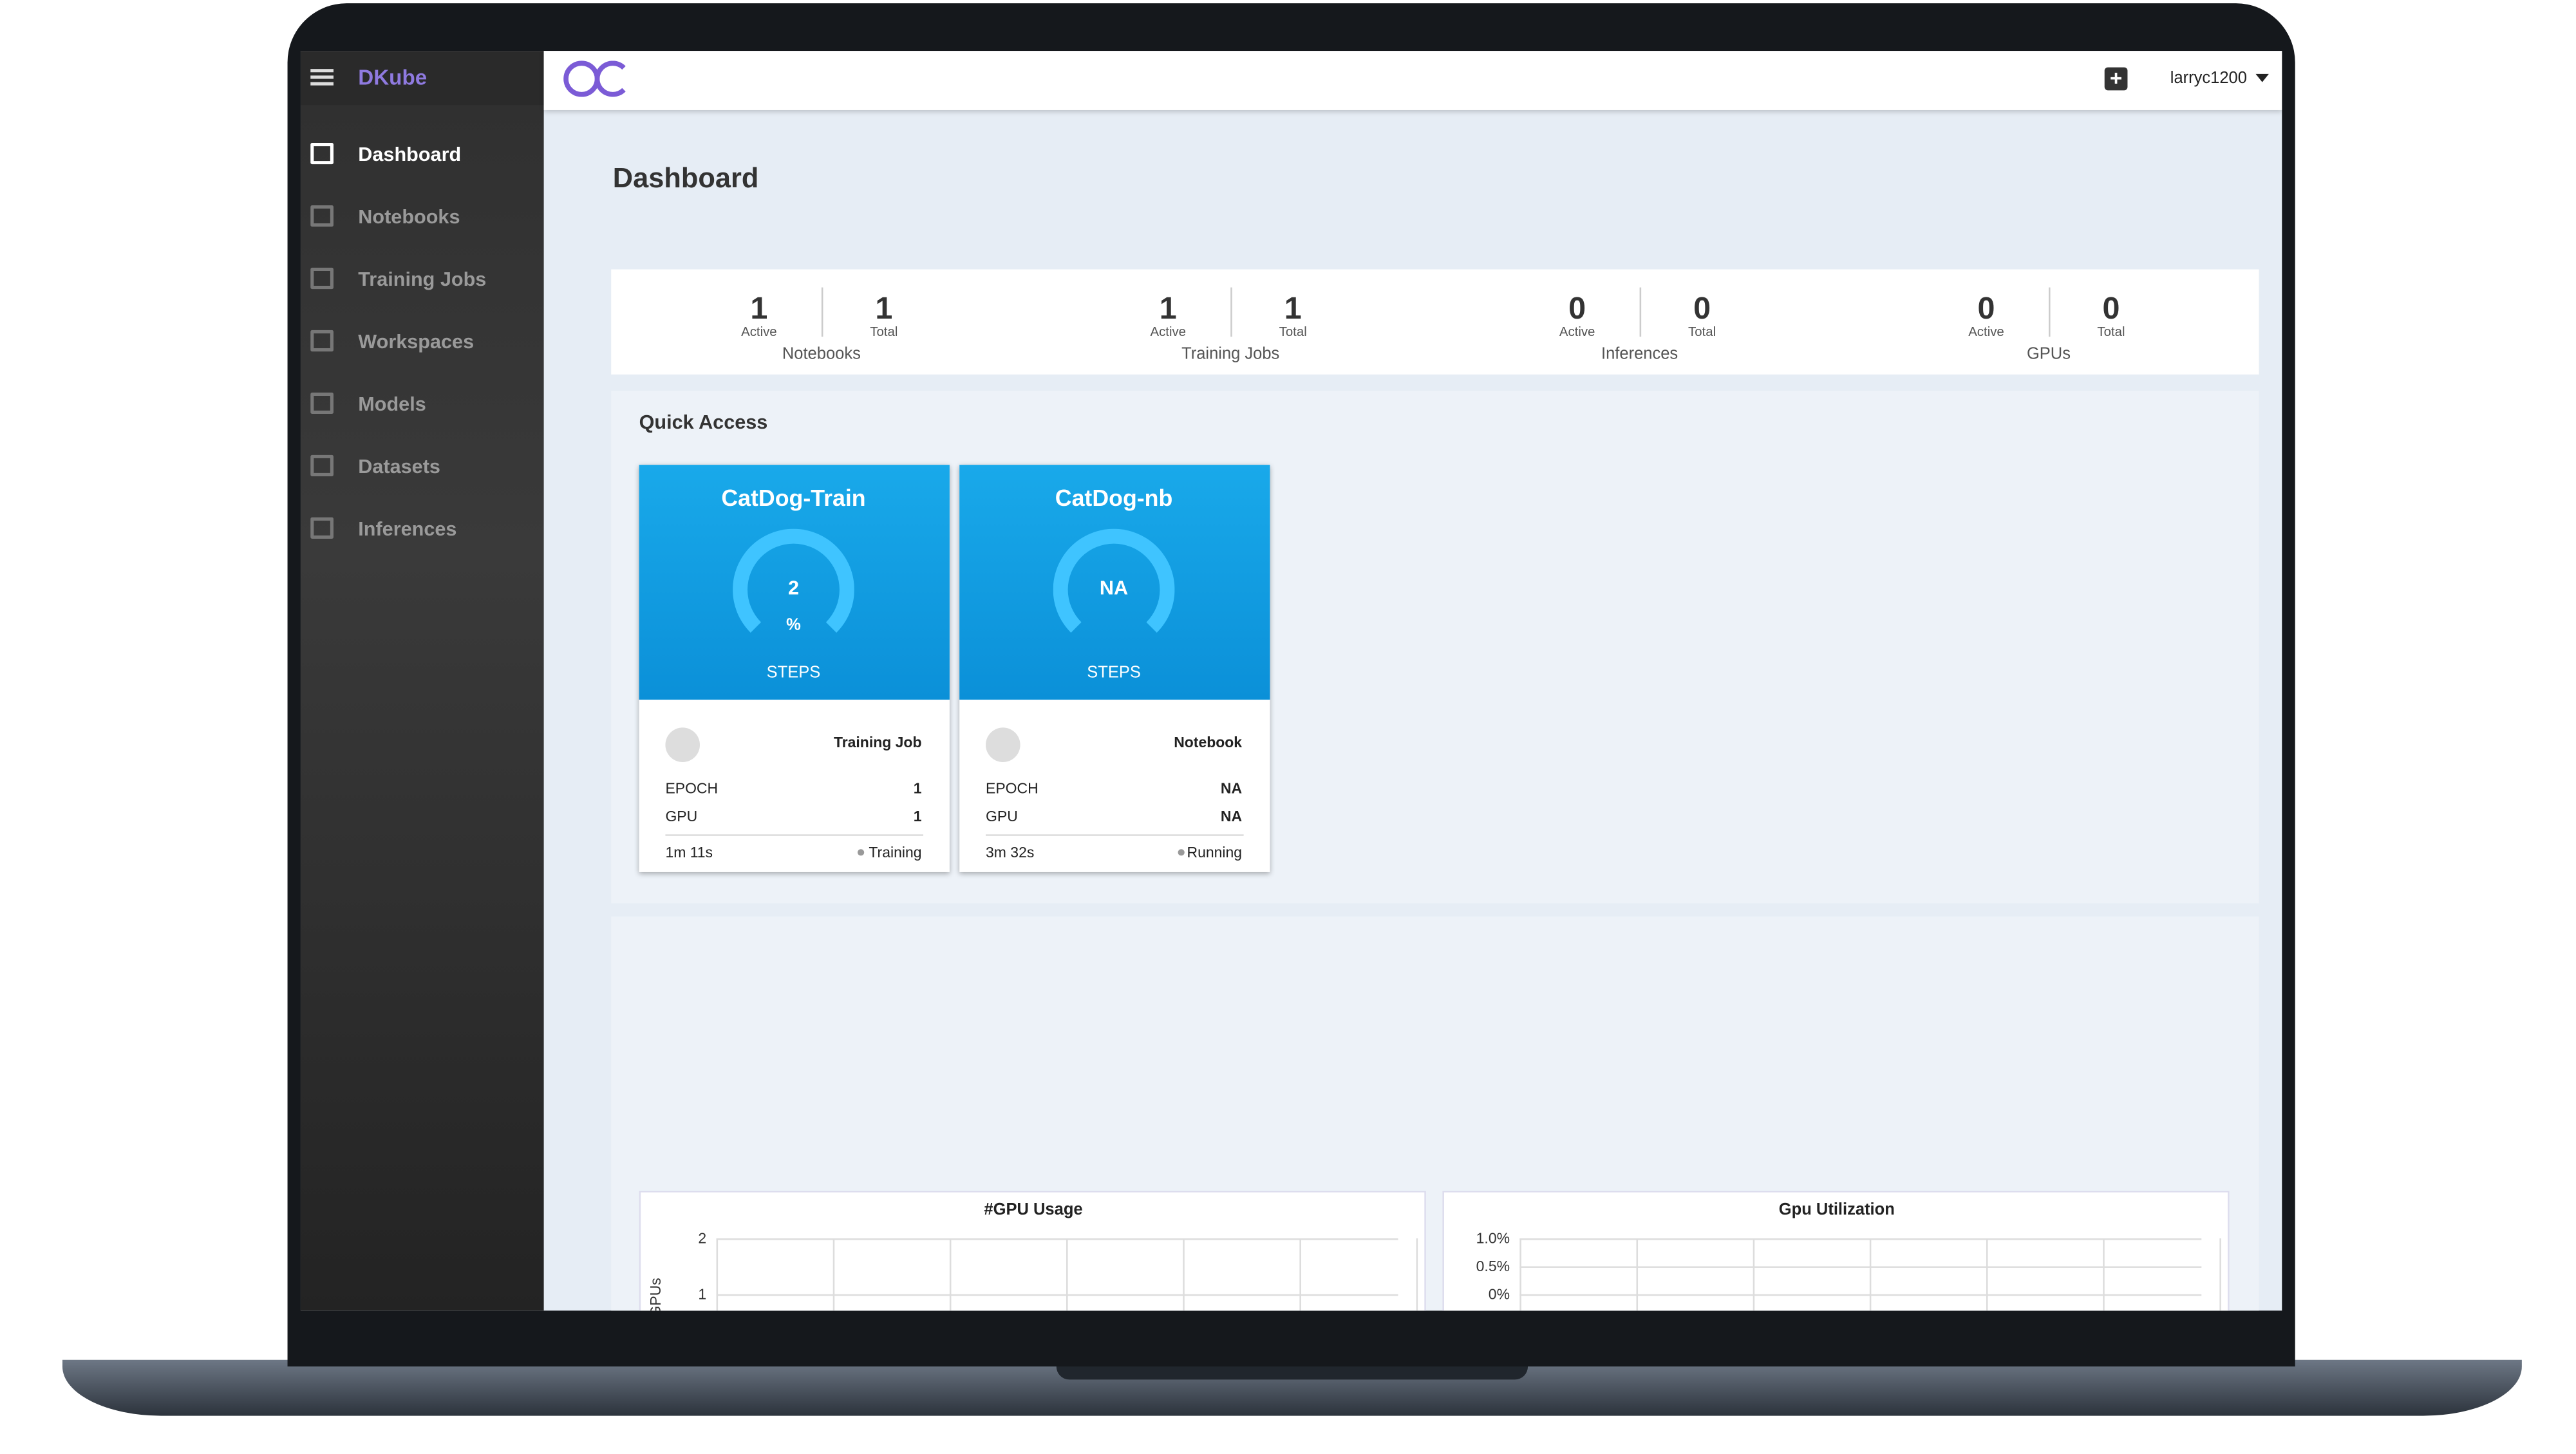 The image size is (2576, 1454). I want to click on top-bar, so click(1412, 80).